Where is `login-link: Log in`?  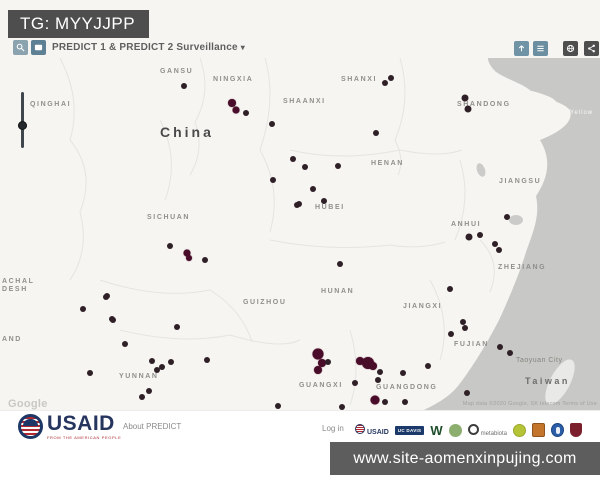 login-link: Log in is located at coordinates (333, 428).